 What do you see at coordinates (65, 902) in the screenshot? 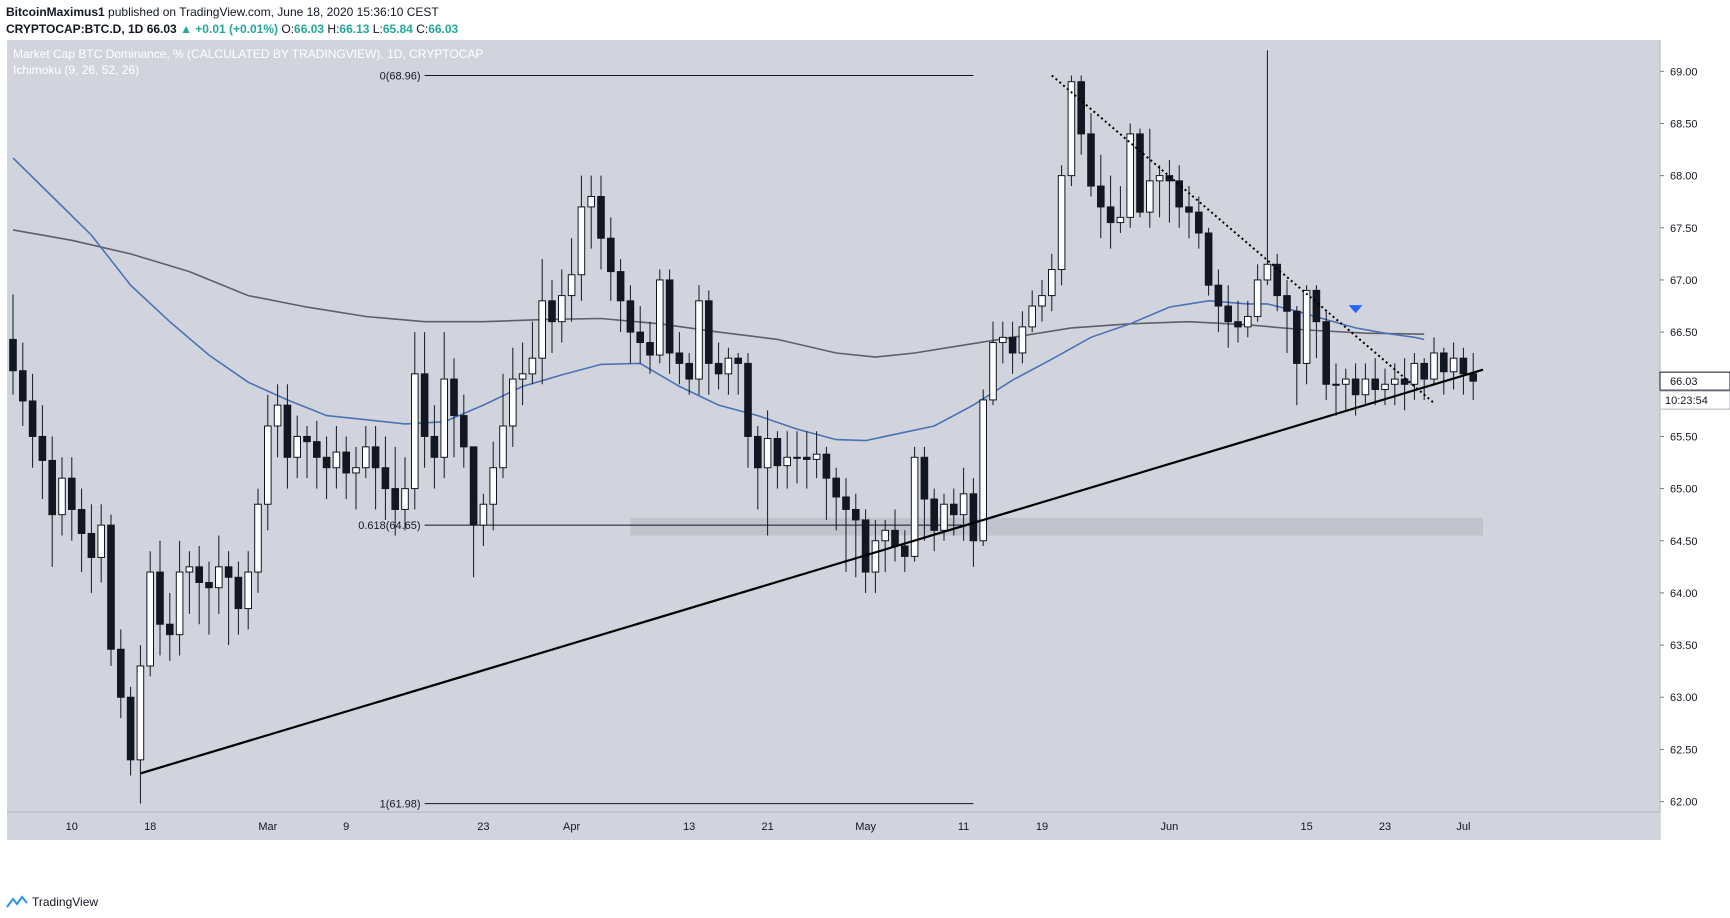
I see `brand-name: TradingView` at bounding box center [65, 902].